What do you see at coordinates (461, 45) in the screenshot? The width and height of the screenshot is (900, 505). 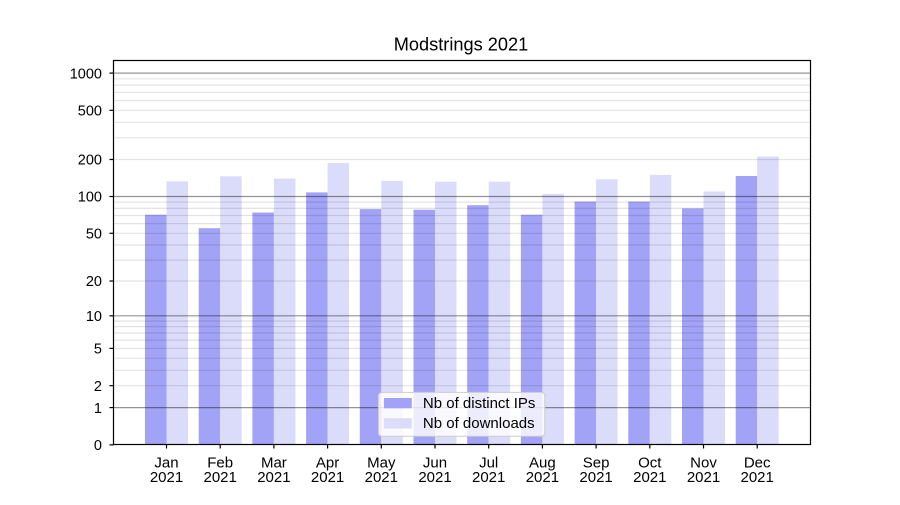 I see `svg-text: Modstrings 2021` at bounding box center [461, 45].